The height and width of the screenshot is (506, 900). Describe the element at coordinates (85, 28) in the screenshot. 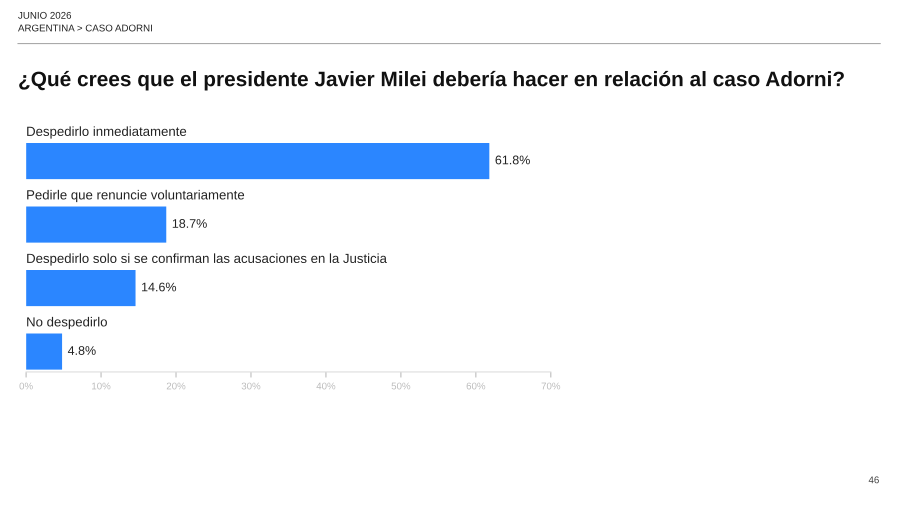

I see `text: ARGENTINA > CASO ADORNI` at that location.